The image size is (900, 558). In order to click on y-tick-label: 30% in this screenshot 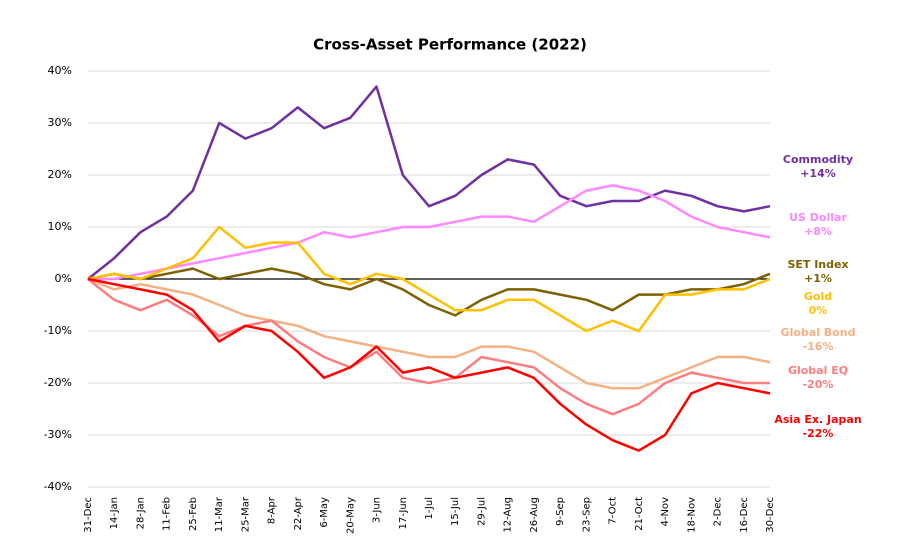, I will do `click(60, 122)`.